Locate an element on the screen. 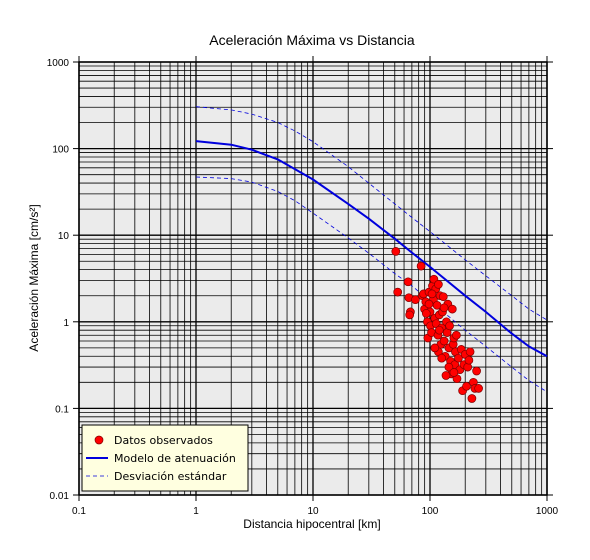 Image resolution: width=590 pixels, height=560 pixels. legend-marker-points is located at coordinates (99, 440).